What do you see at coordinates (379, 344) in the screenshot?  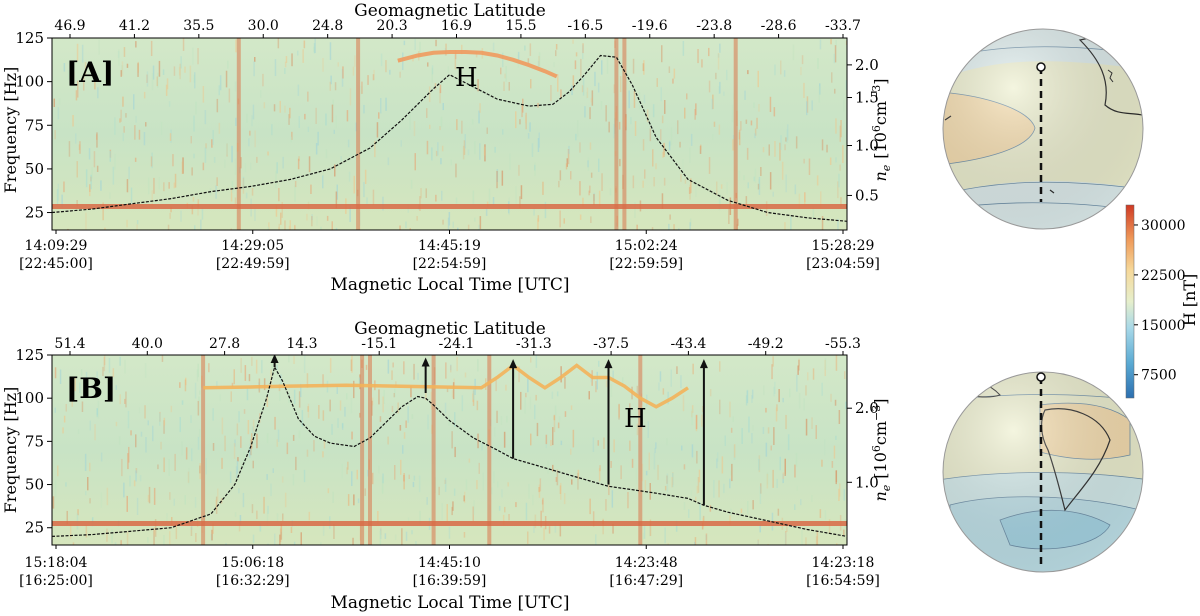 I see `top-tick-label: -15.1` at bounding box center [379, 344].